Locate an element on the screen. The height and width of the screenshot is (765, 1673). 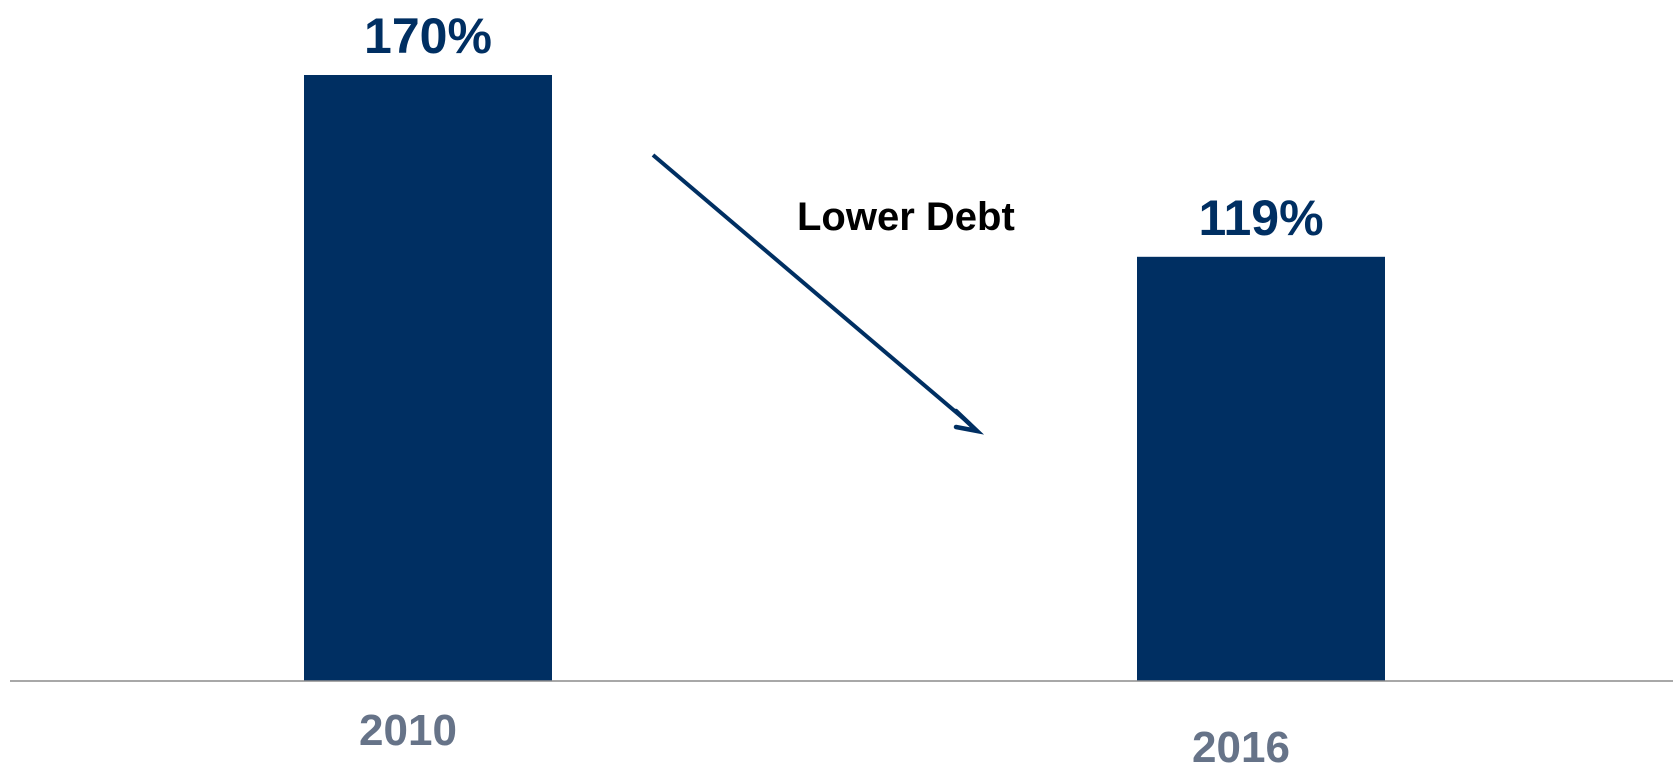
x-tick-label-2016: 2016 is located at coordinates (1241, 744).